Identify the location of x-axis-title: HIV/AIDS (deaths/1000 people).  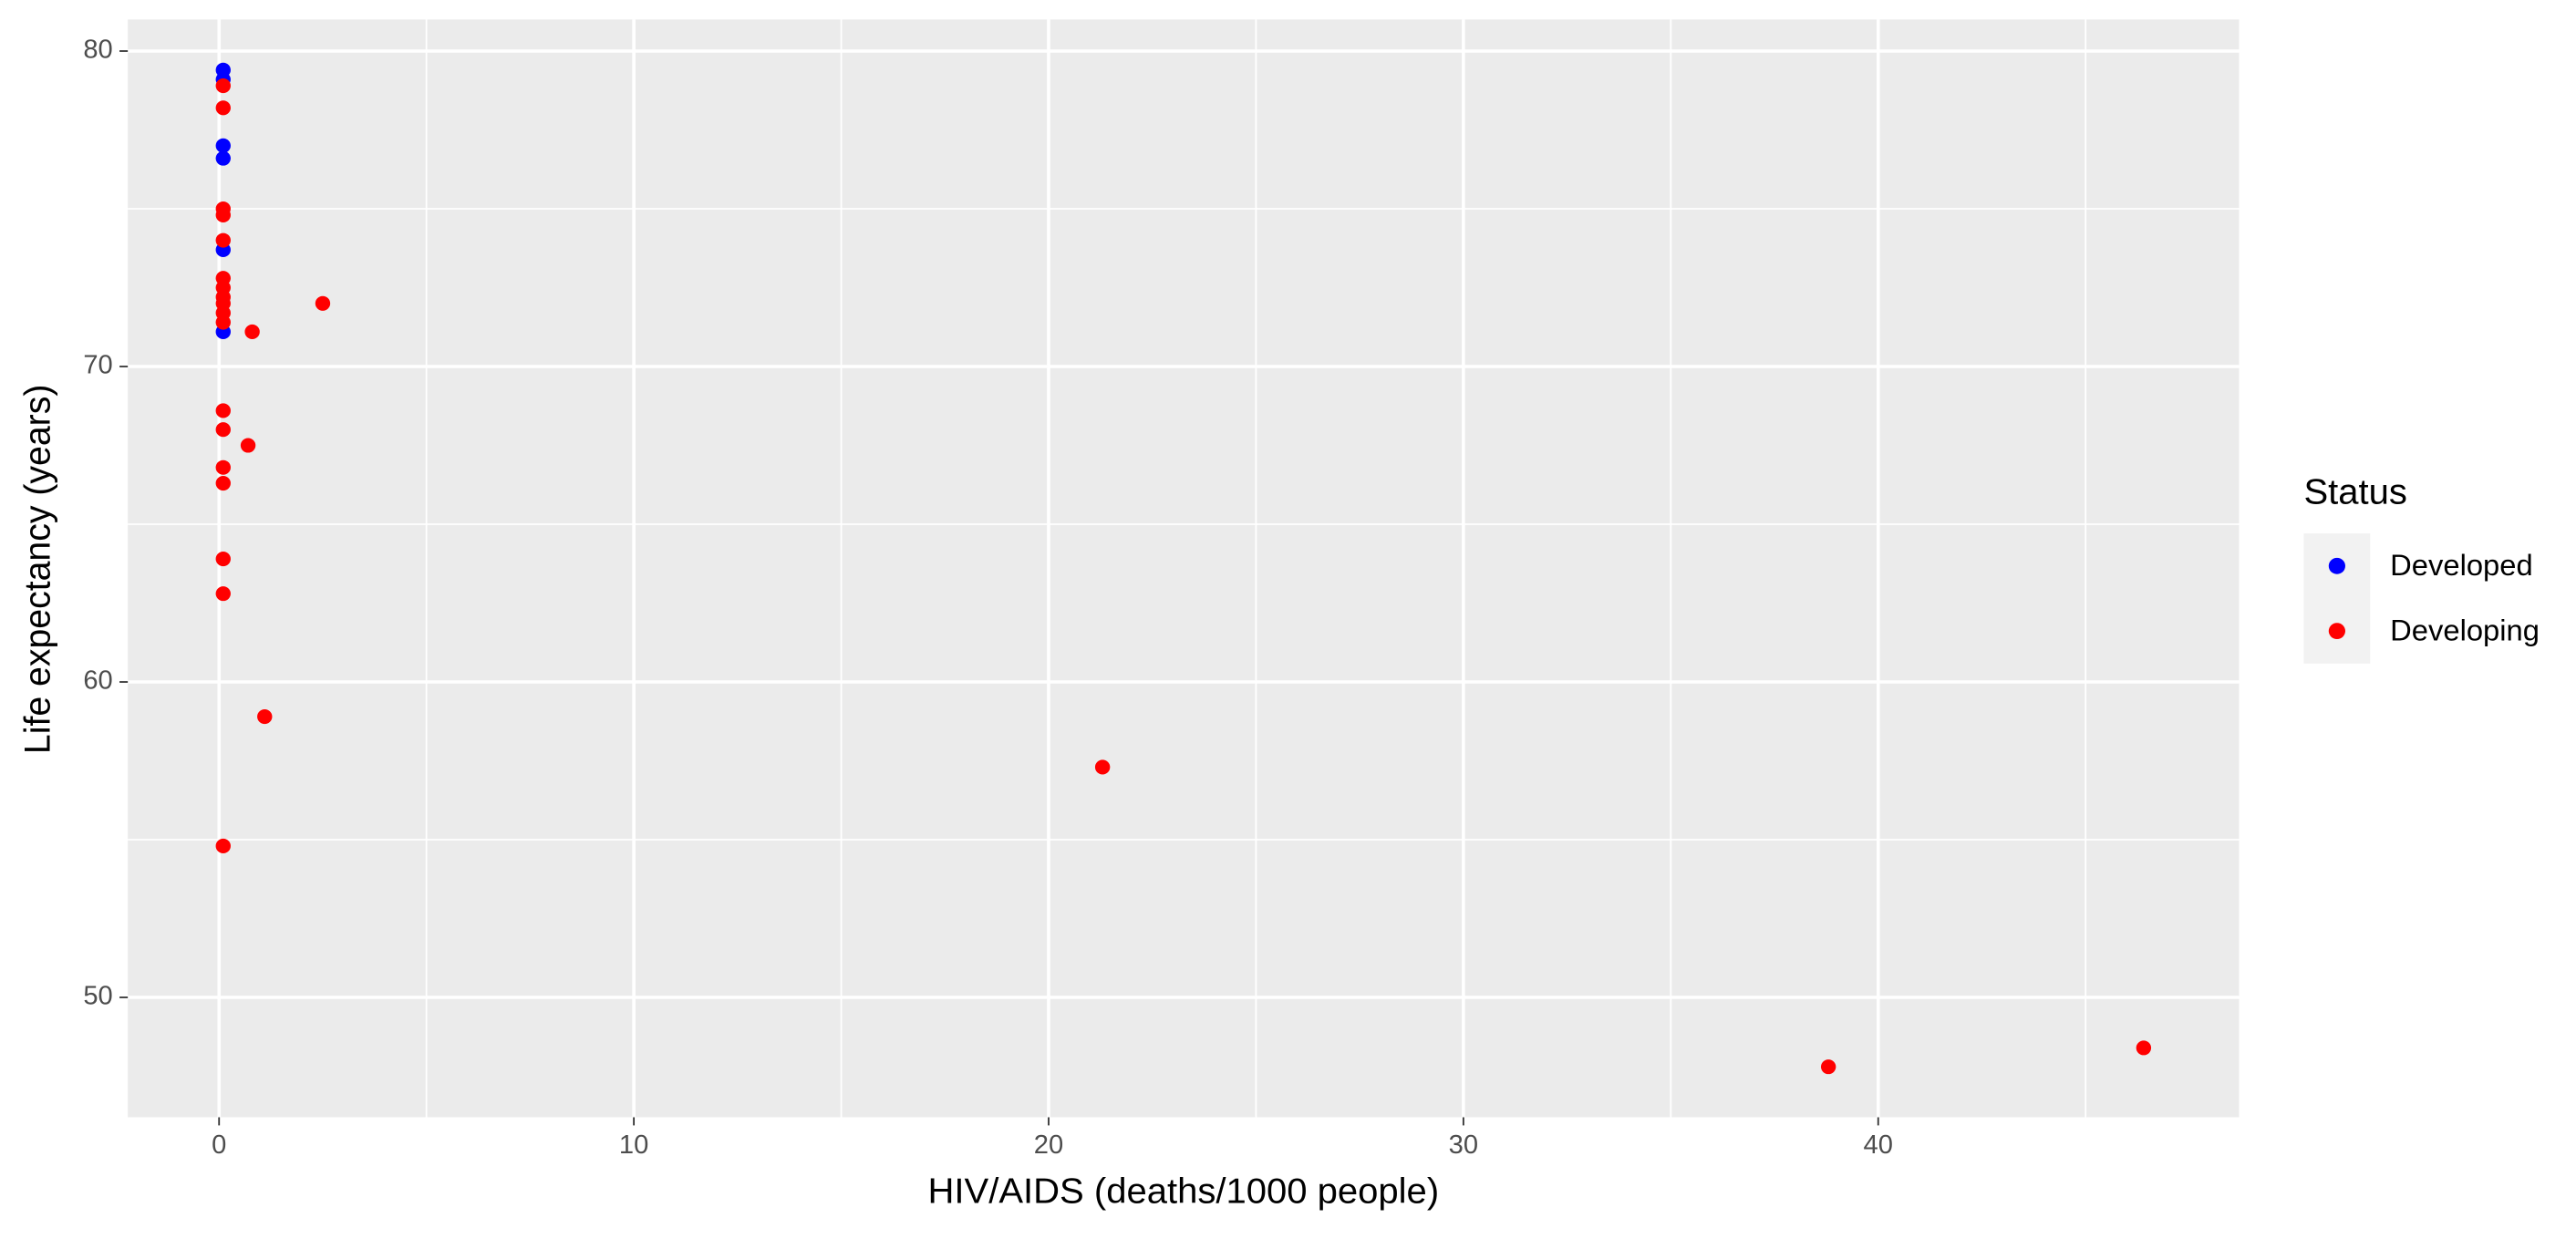
(1183, 1192).